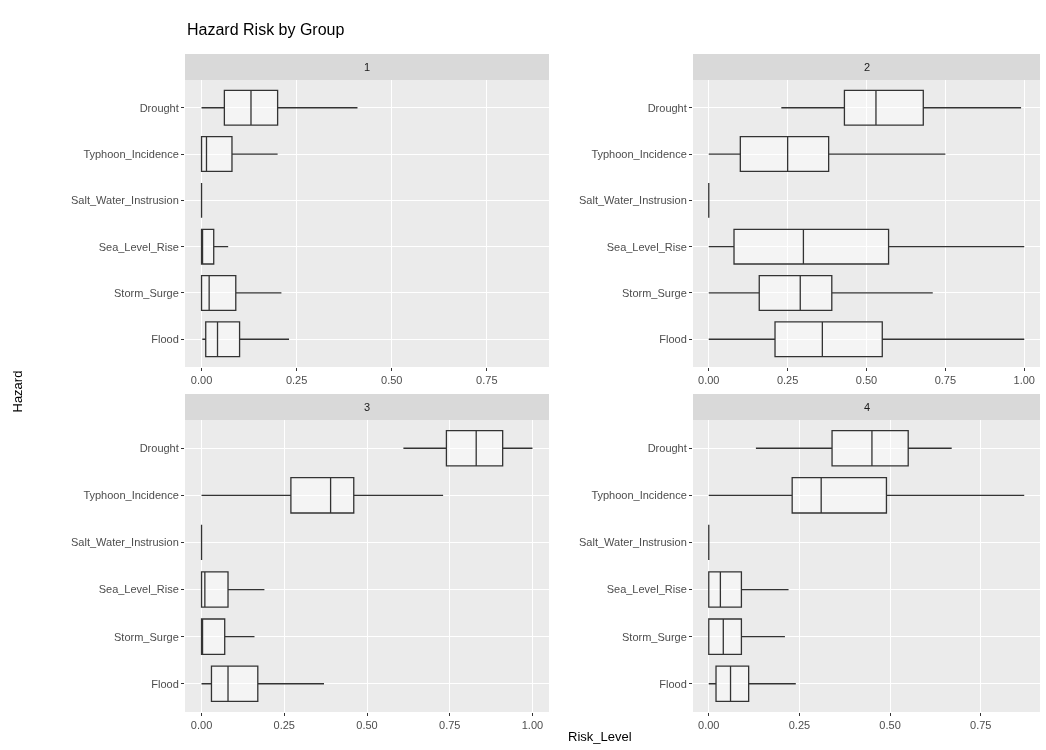  I want to click on chart-subtitle: 3, so click(367, 407).